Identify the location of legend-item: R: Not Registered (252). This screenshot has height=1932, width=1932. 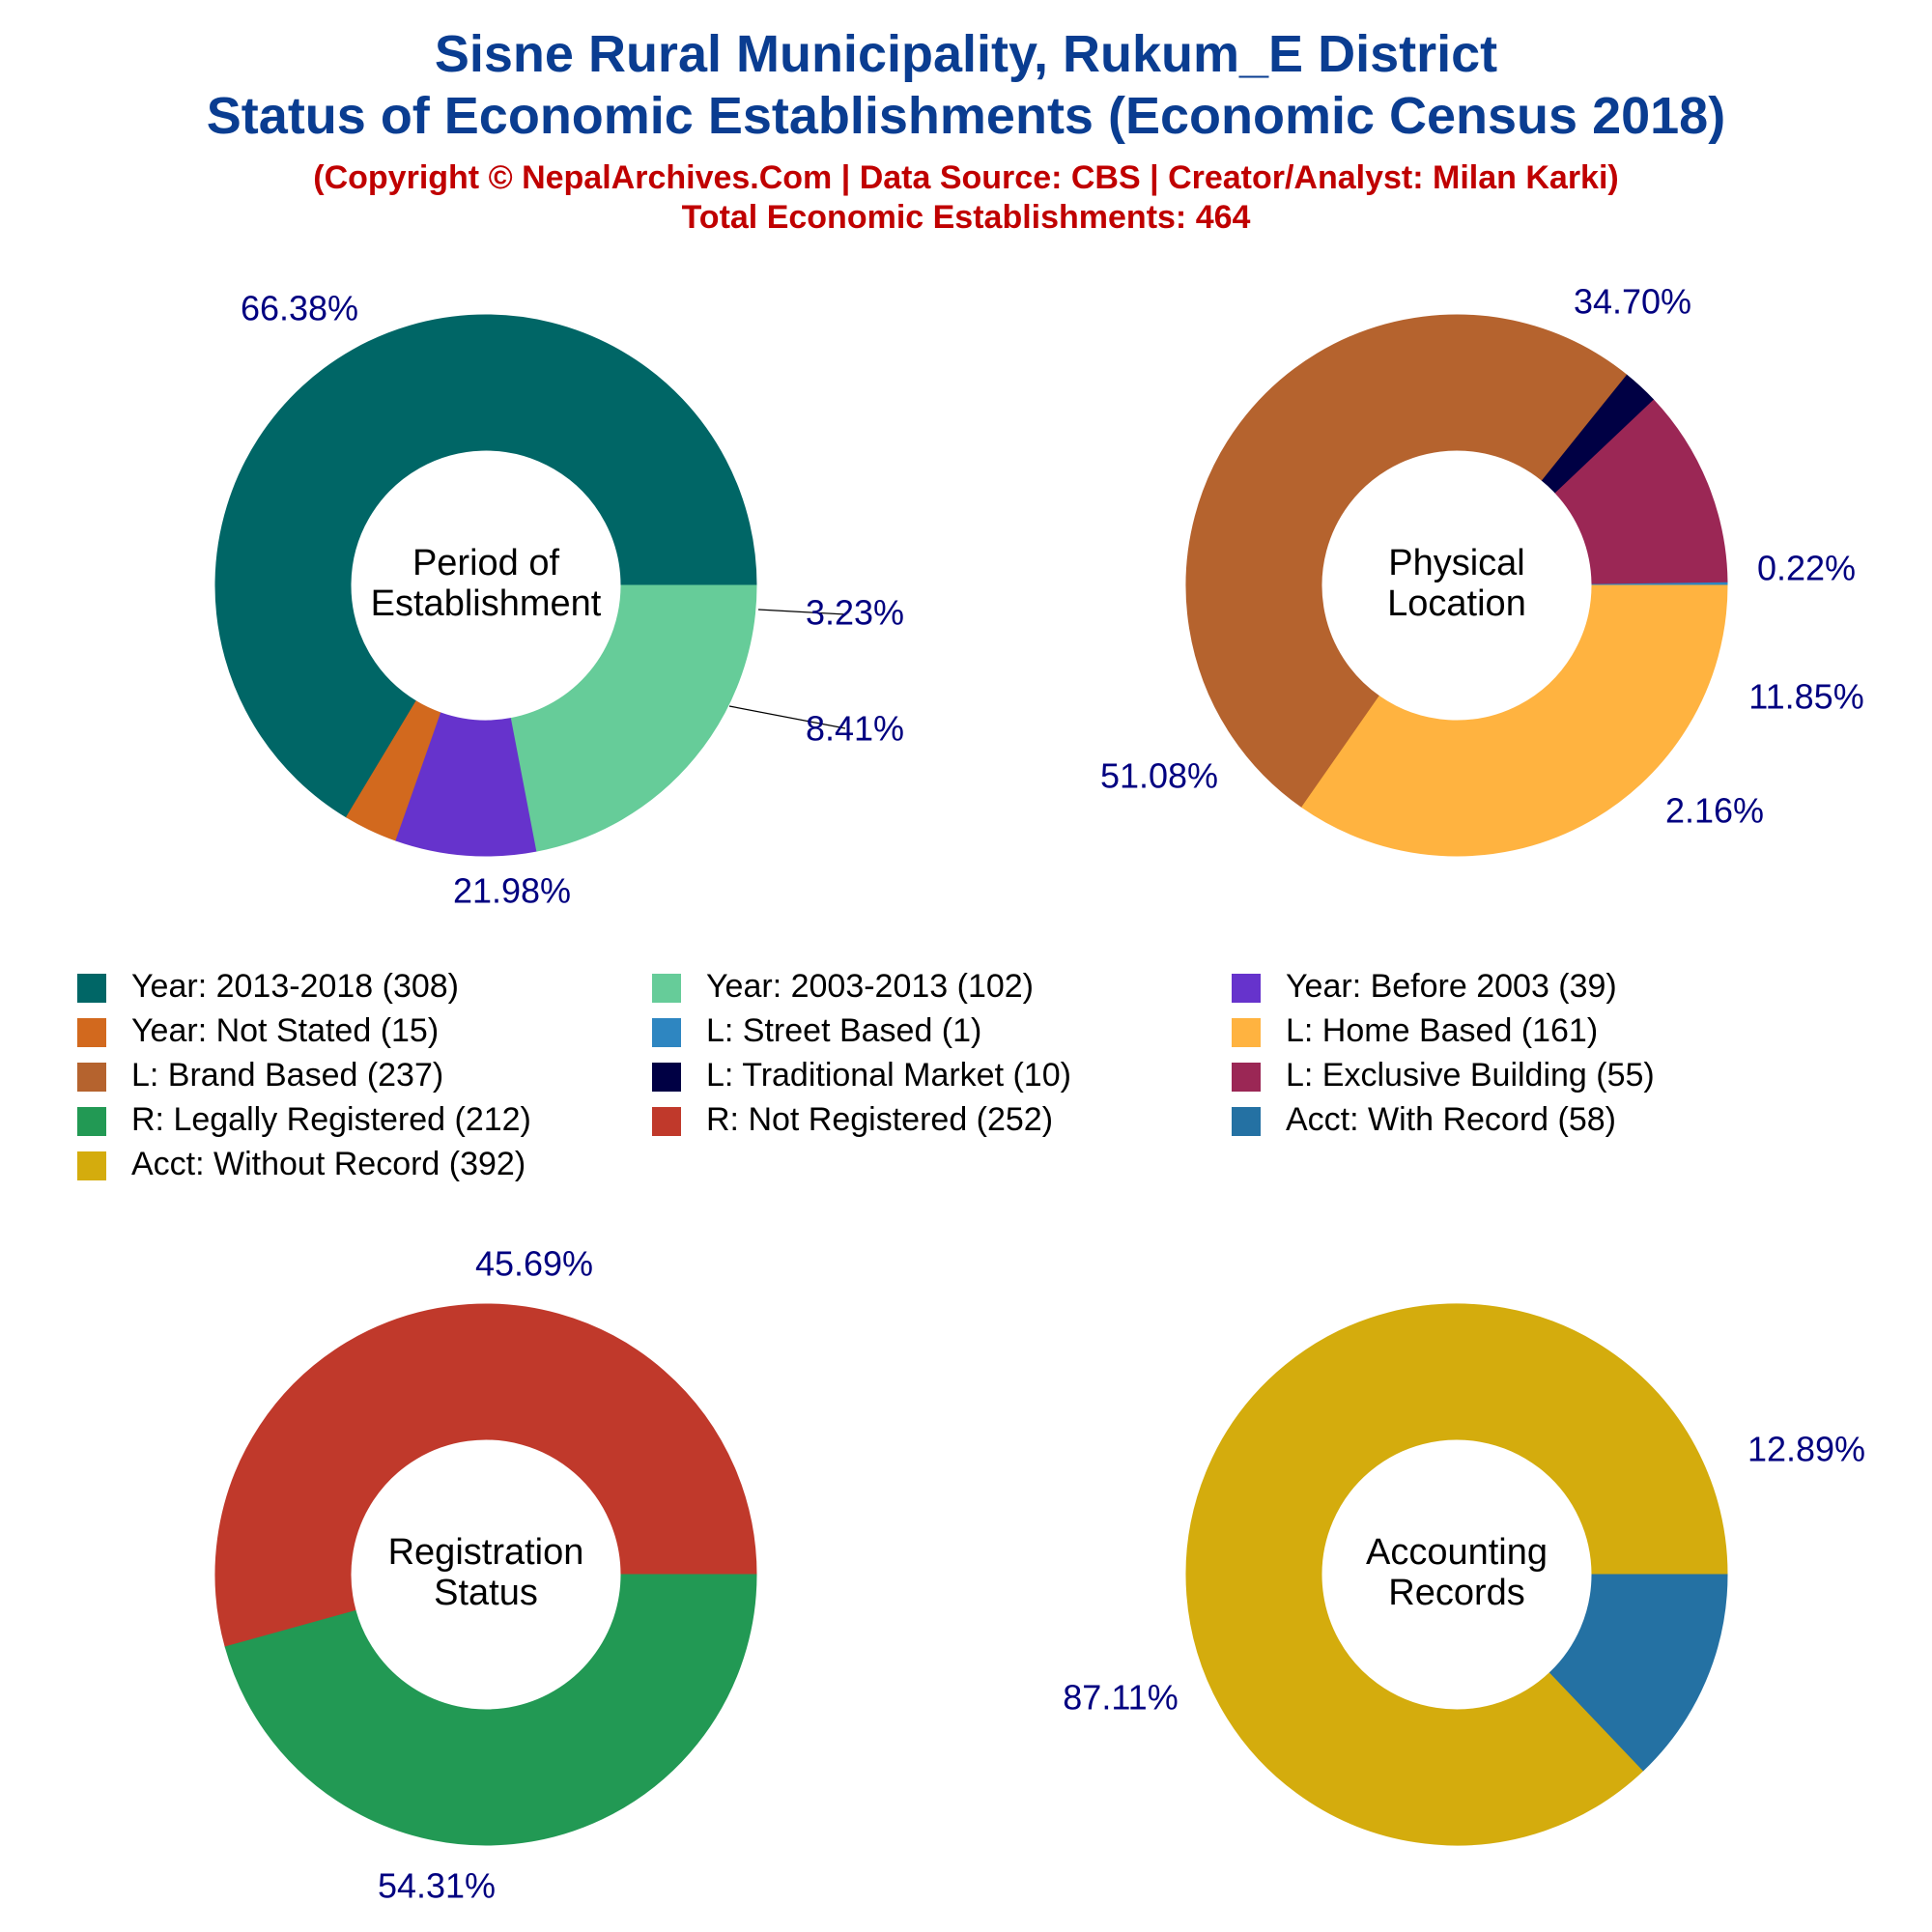
(852, 1119).